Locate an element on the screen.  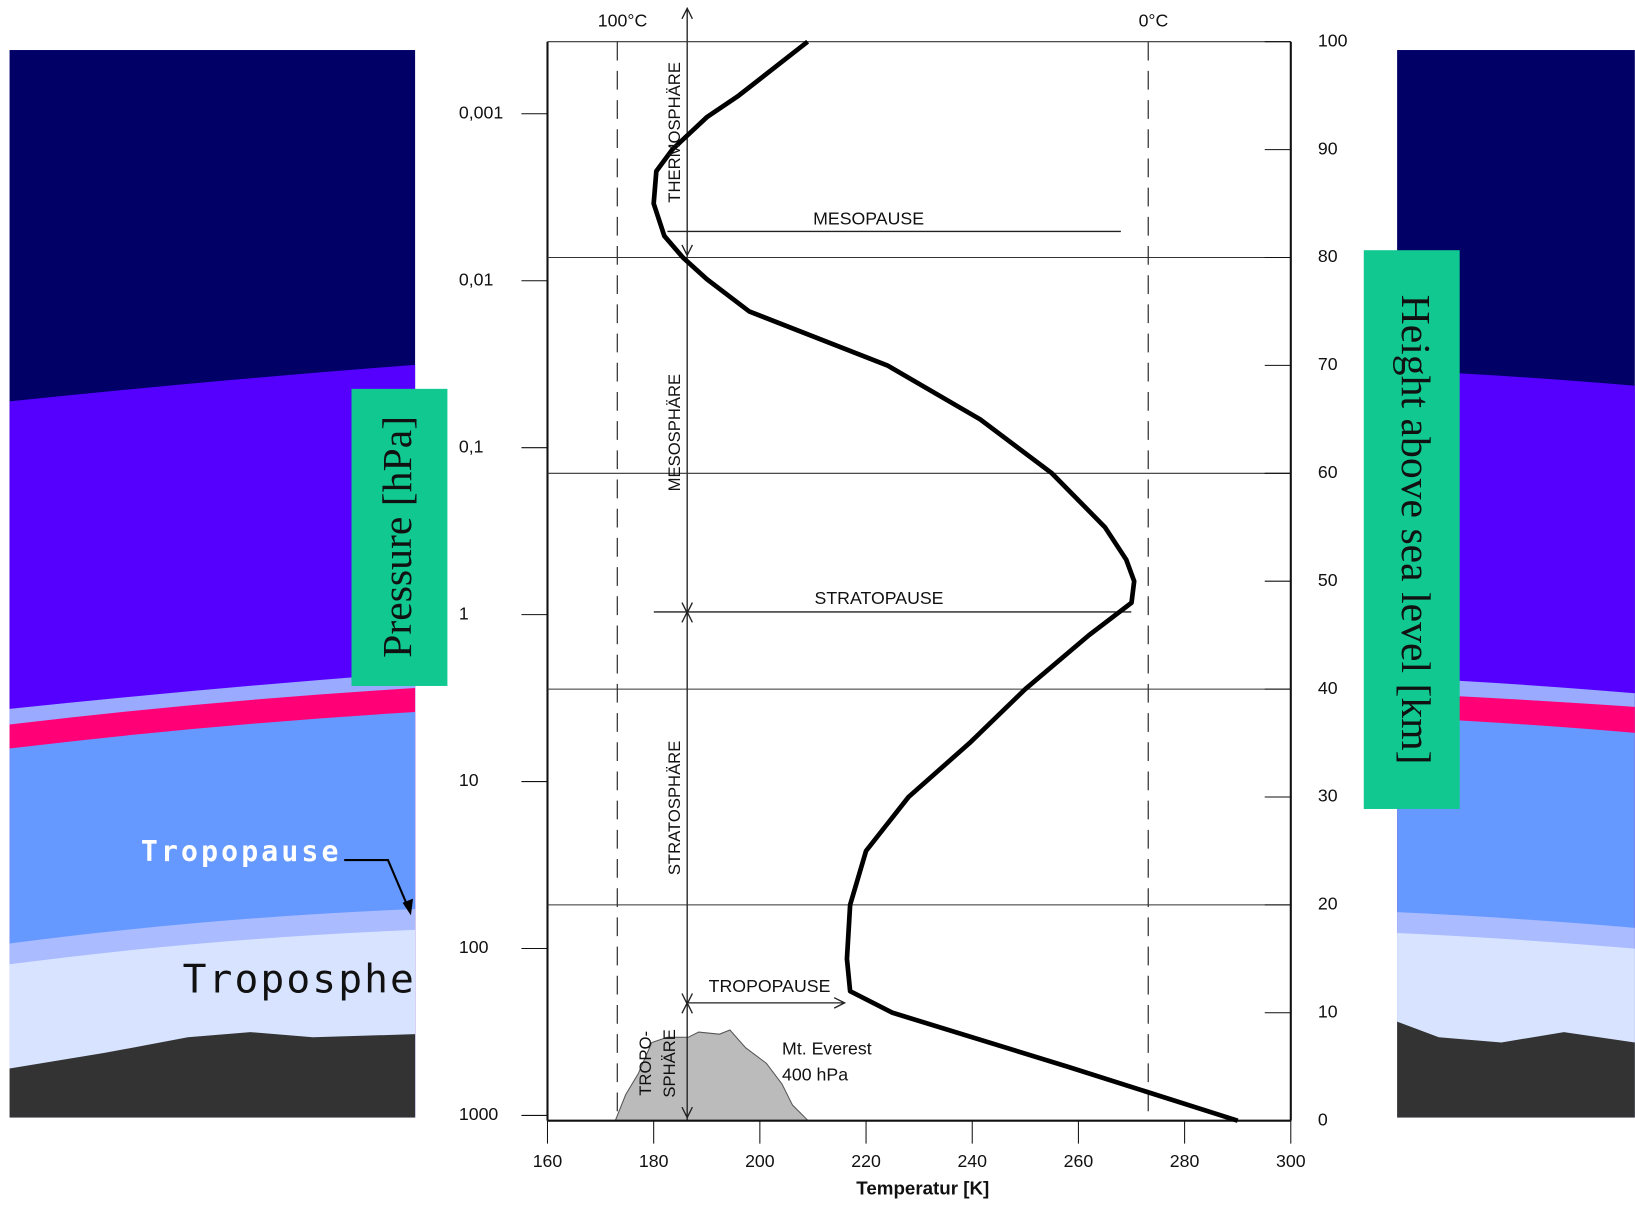
x-tick-label: 220 is located at coordinates (866, 1161).